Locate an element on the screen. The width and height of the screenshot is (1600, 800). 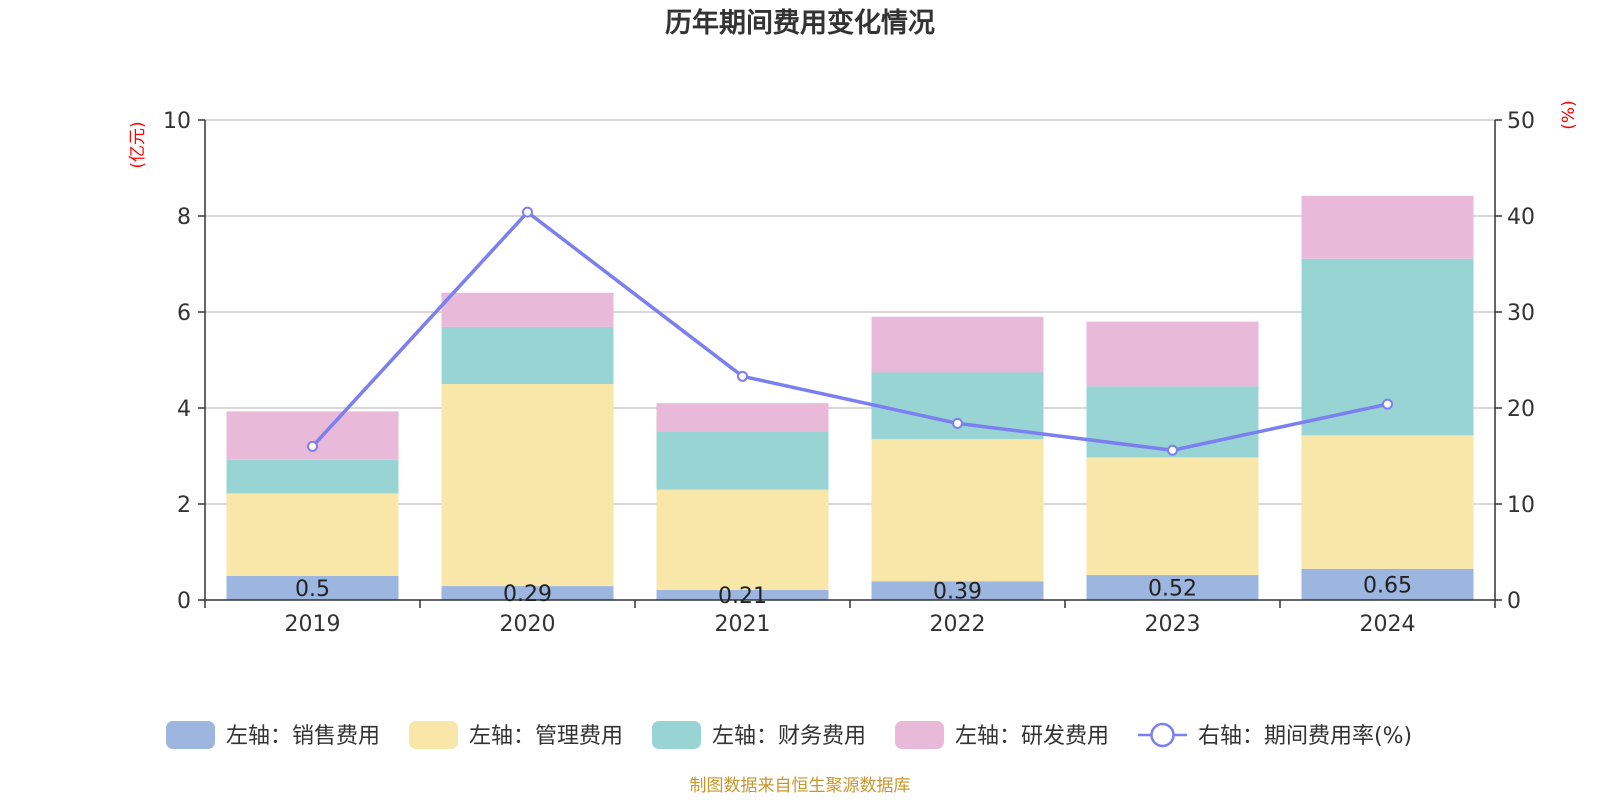
x-tick-label: 2023 is located at coordinates (1173, 624).